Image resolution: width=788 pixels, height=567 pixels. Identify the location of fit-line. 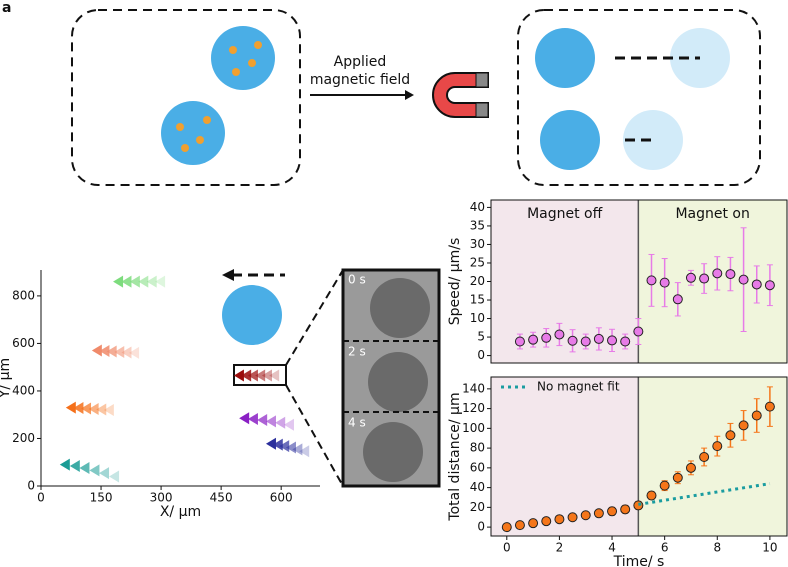
(704, 494).